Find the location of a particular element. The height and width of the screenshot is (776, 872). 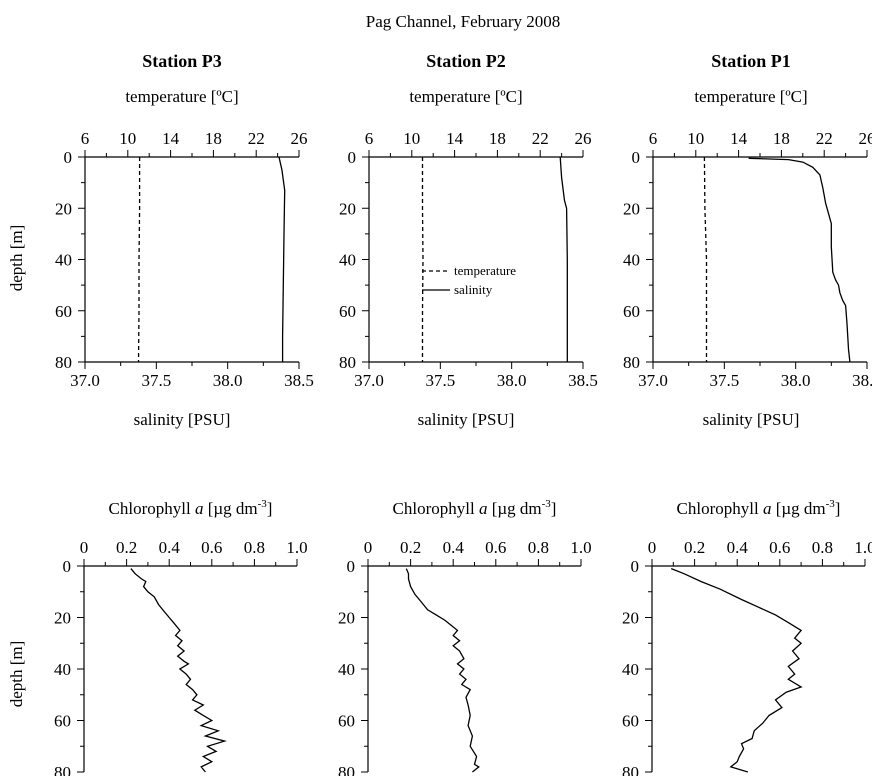

station-title: Station P2 is located at coordinates (466, 61).